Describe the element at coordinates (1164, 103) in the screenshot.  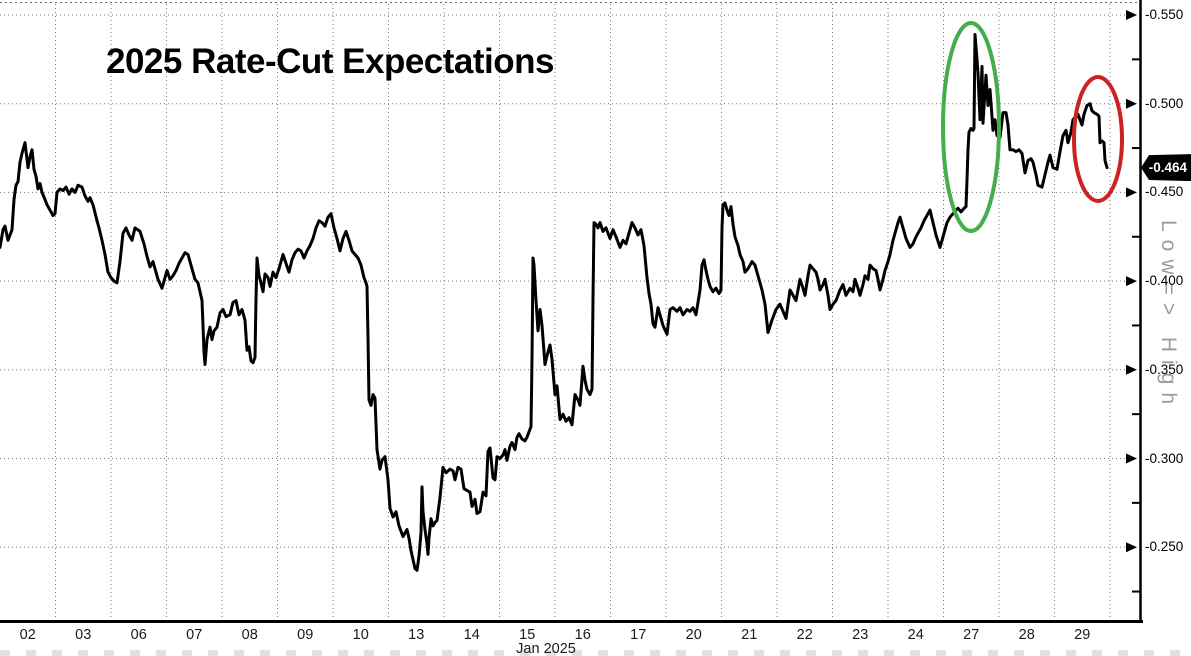
I see `y-tick-label: -0.500` at that location.